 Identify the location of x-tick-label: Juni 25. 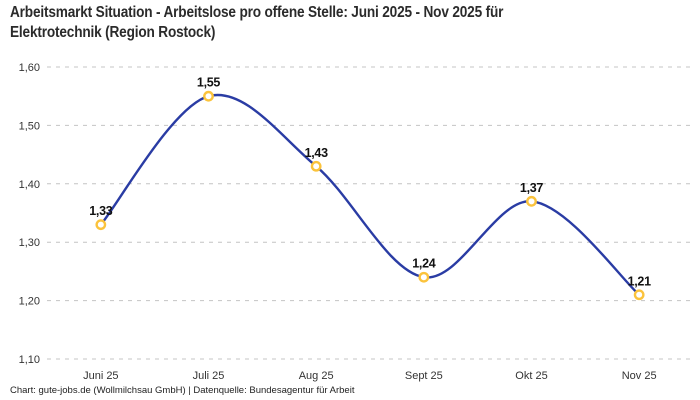
(100, 376).